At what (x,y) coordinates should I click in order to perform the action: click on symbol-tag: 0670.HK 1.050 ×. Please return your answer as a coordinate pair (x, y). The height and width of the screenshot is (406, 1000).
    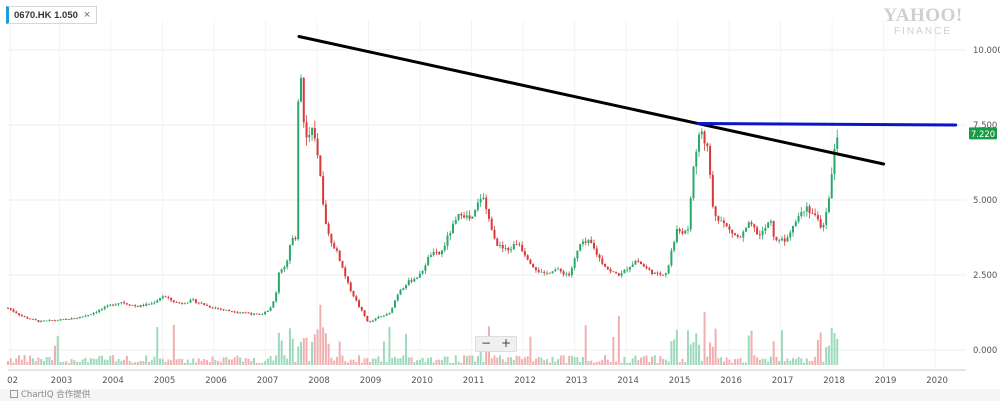
    Looking at the image, I should click on (52, 15).